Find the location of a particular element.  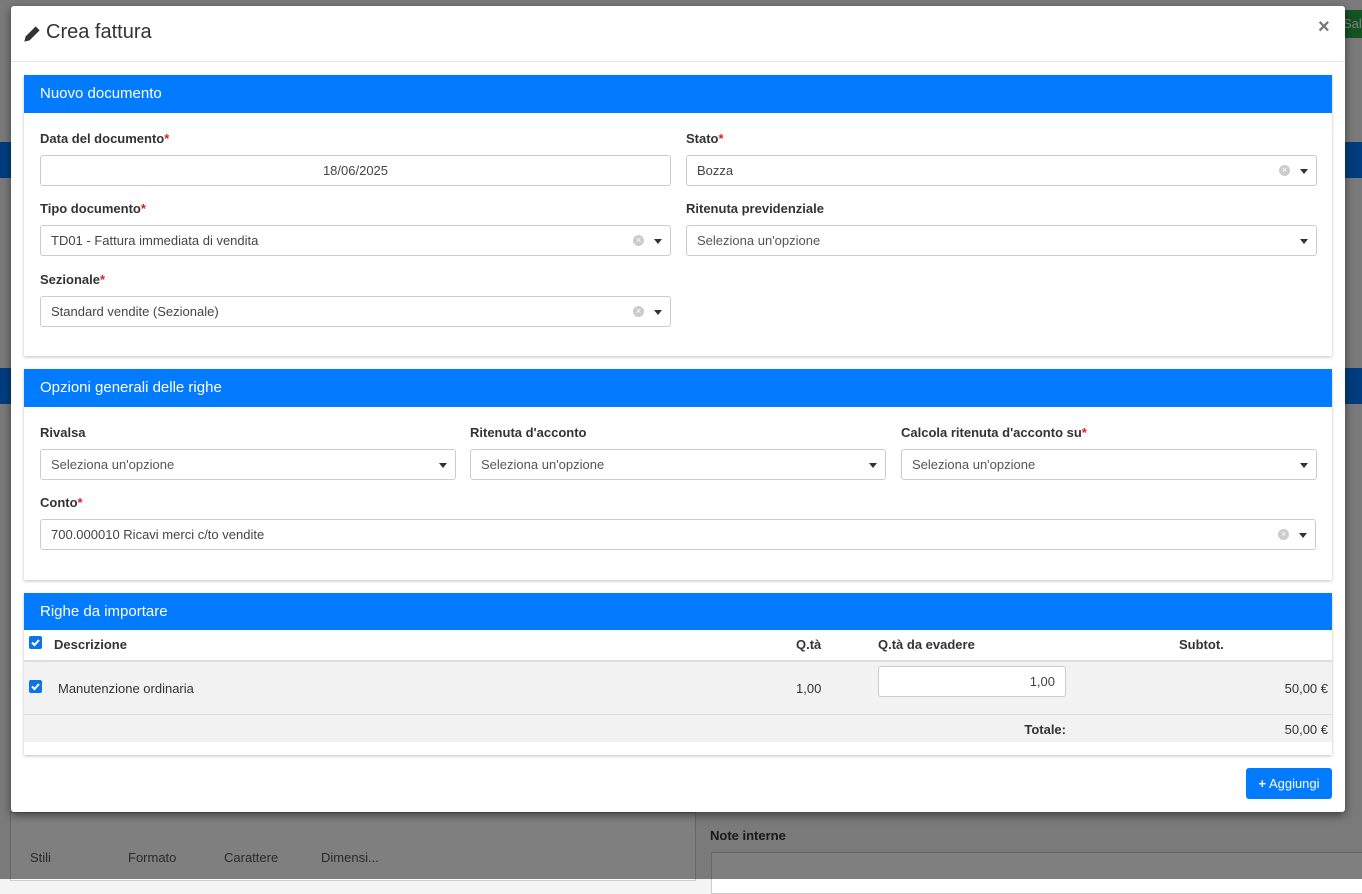

select-value: Bozza is located at coordinates (715, 170).